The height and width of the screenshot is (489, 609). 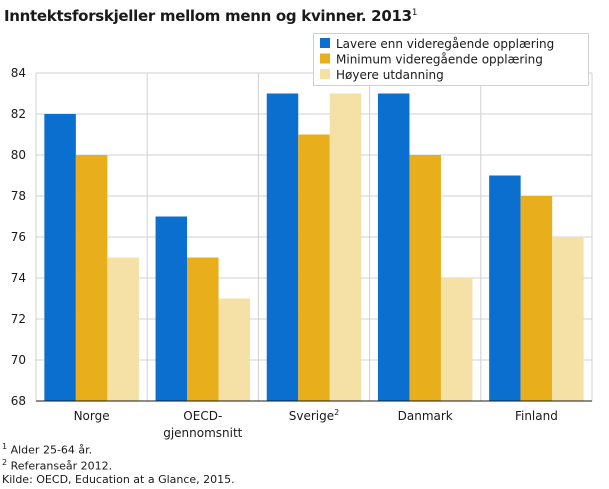 I want to click on y-tick-label: 76, so click(x=18, y=237).